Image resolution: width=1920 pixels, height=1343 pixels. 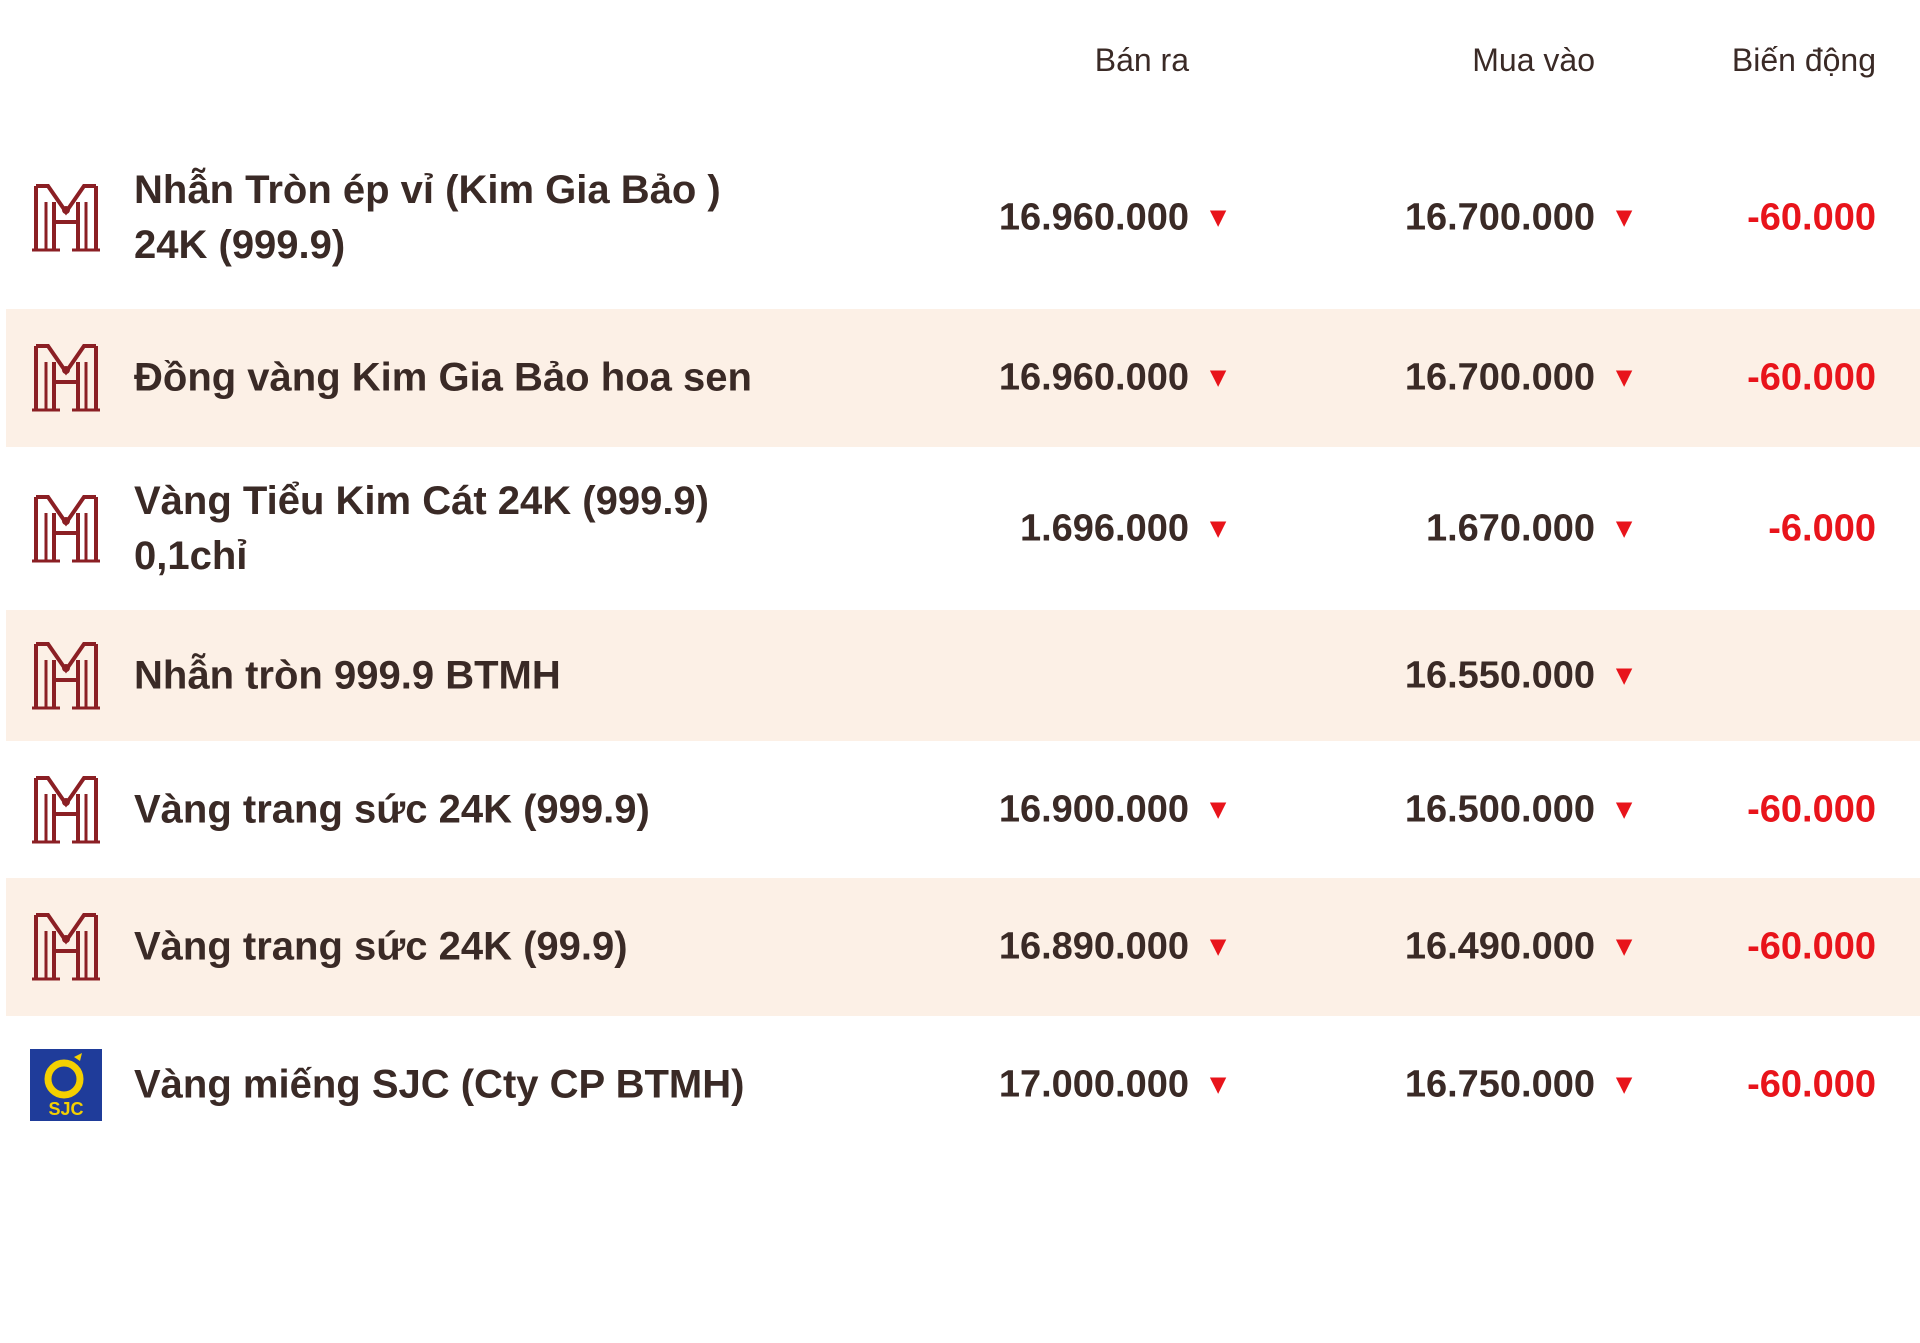 I want to click on sjc-logo-icon: SJC, so click(x=66, y=1084).